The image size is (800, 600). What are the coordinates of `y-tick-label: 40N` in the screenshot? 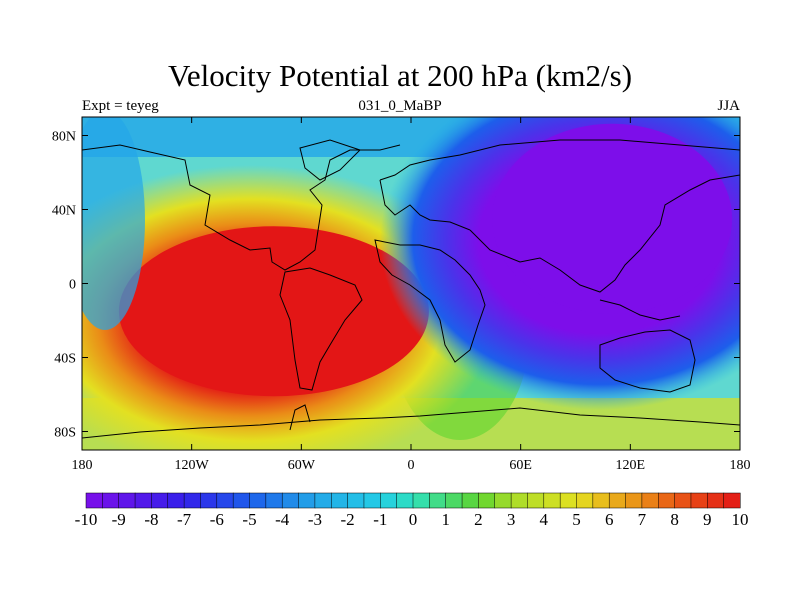 It's located at (64, 211).